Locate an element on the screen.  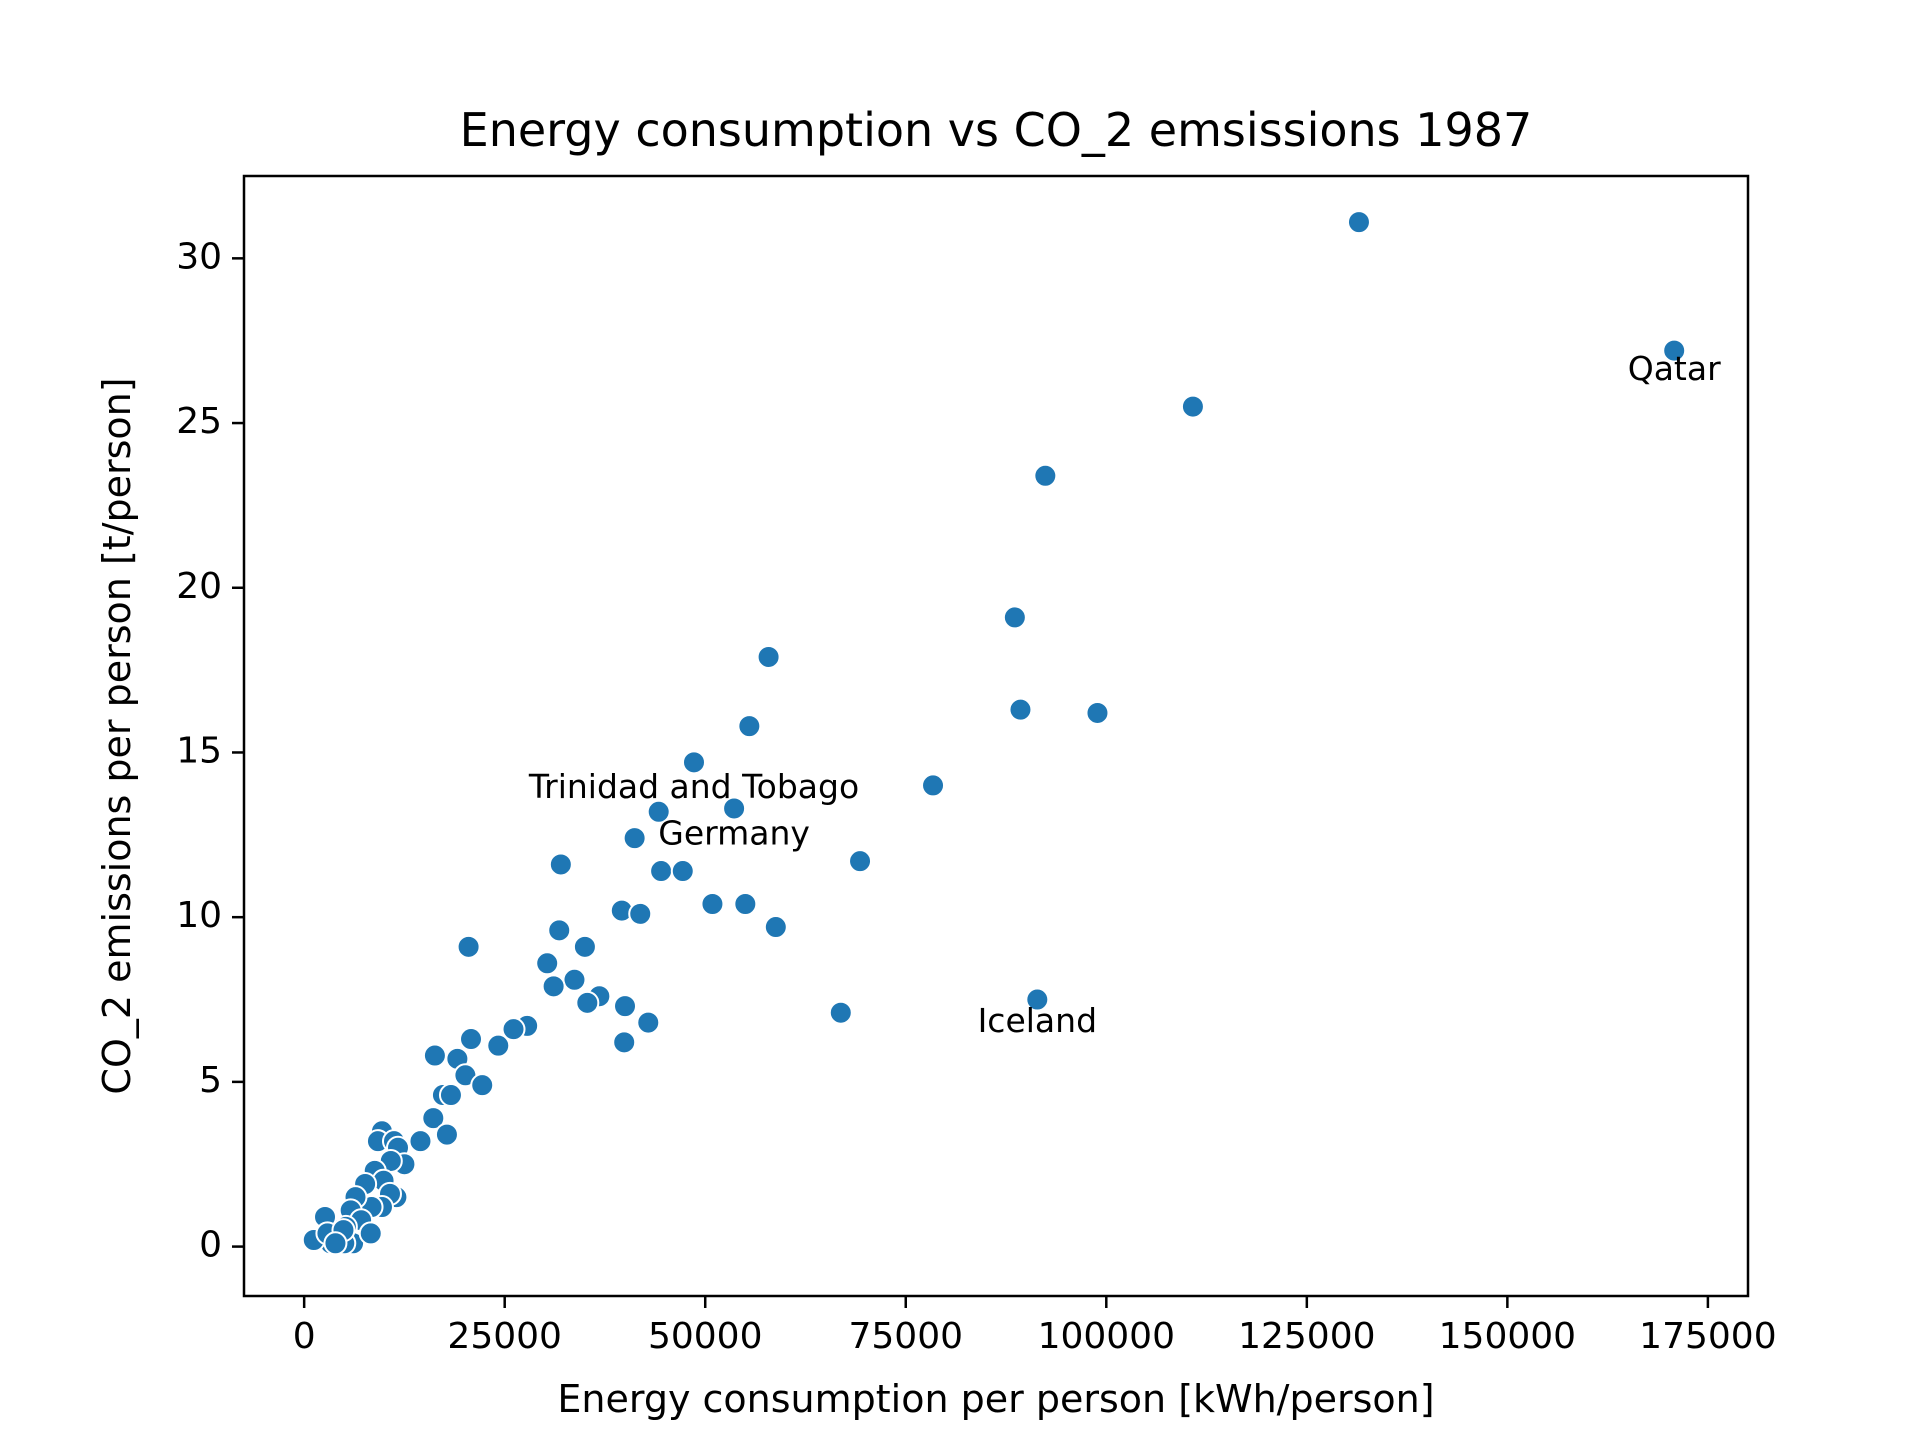
y-tick-label-4: 20 is located at coordinates (199, 586).